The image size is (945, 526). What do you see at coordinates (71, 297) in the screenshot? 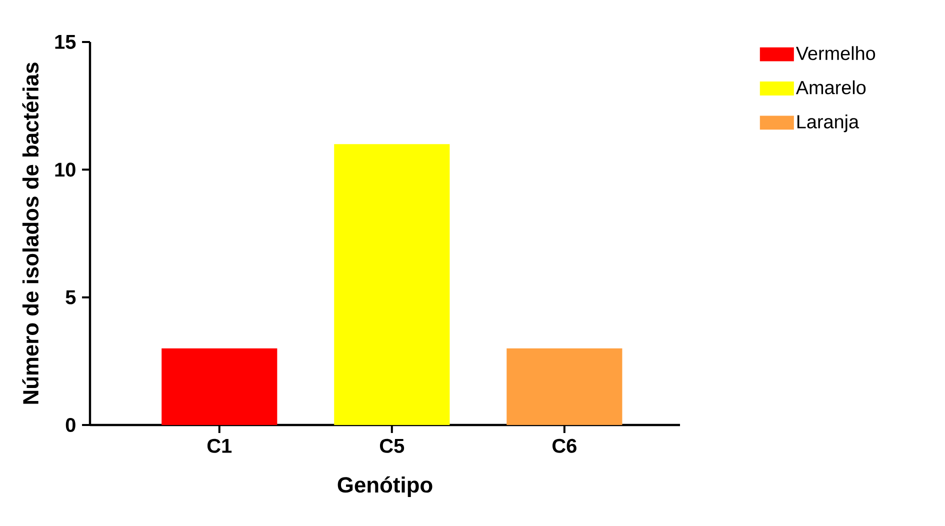
I see `y-tick-label: 5` at bounding box center [71, 297].